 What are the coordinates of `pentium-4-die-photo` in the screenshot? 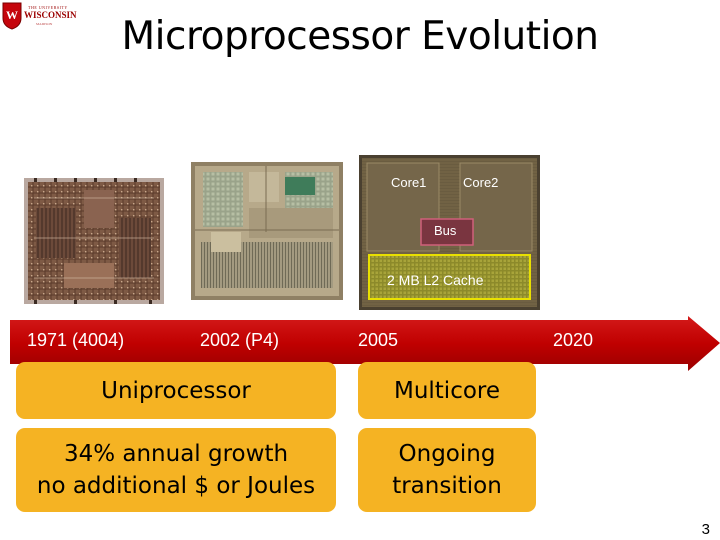 It's located at (267, 231).